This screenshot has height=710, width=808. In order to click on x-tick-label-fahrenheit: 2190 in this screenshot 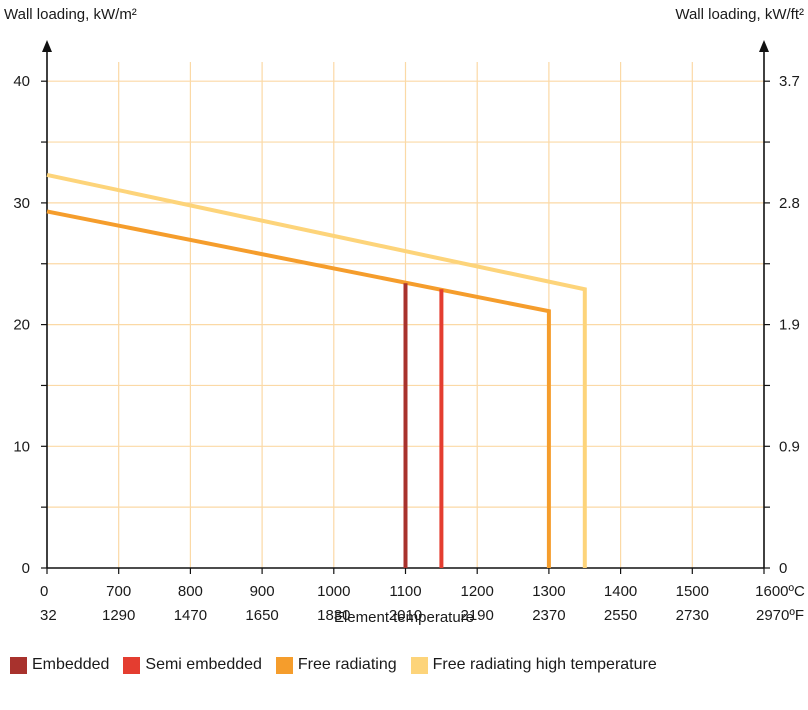, I will do `click(477, 615)`.